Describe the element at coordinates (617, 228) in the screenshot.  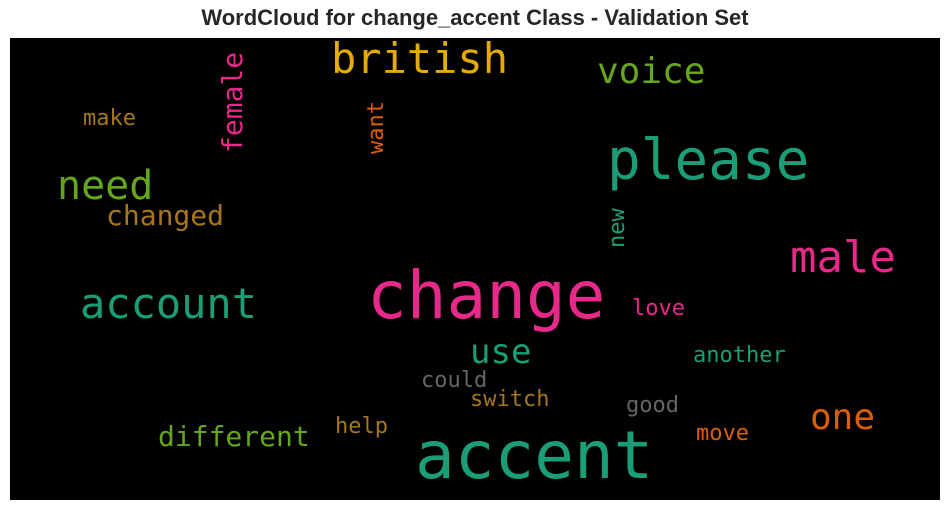
I see `word-new: new` at that location.